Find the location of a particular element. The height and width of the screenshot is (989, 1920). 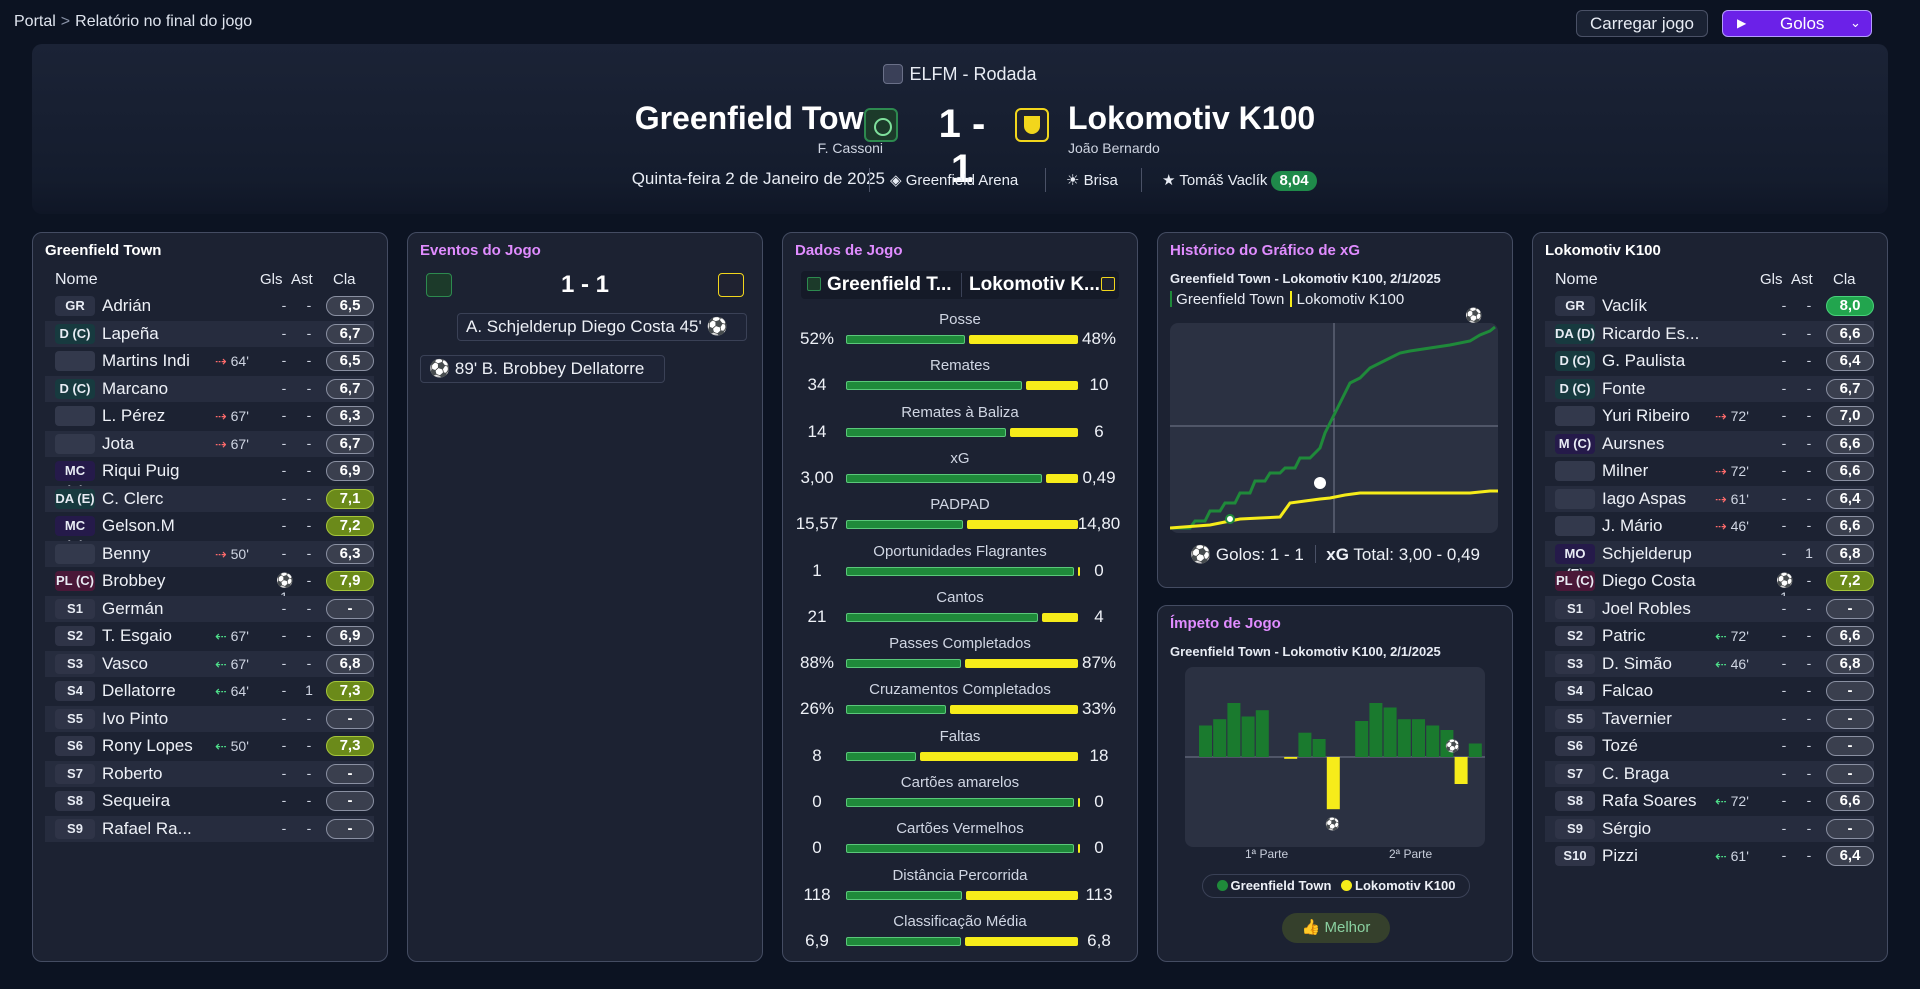

player-row: S9 Sérgio - - - is located at coordinates (1709, 828).